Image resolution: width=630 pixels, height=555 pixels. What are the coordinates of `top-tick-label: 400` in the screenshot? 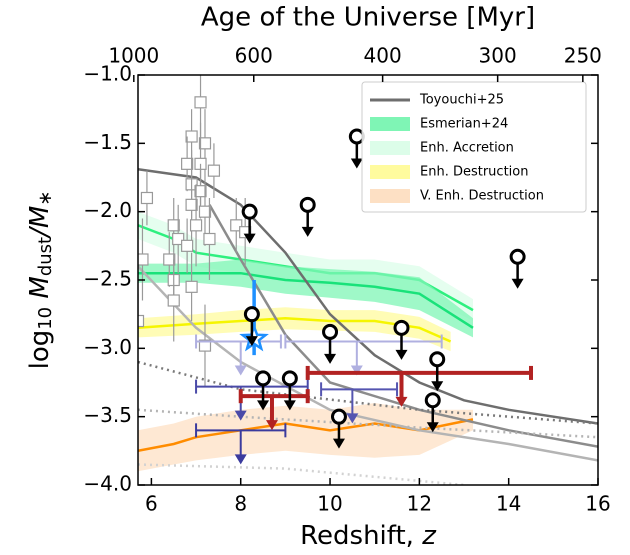 It's located at (383, 56).